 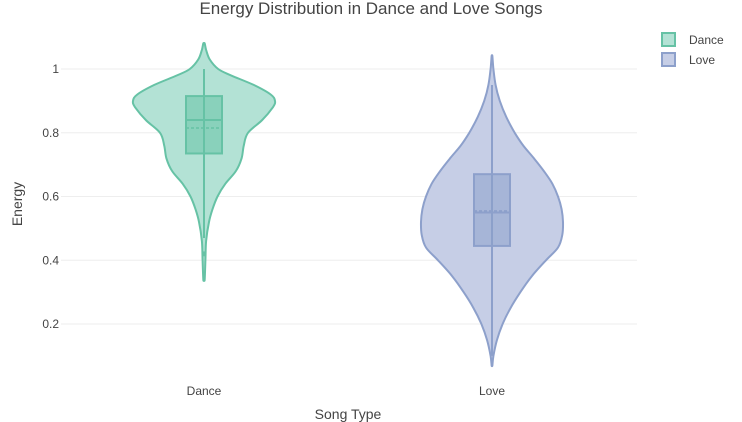 What do you see at coordinates (706, 40) in the screenshot?
I see `legend-label: Dance` at bounding box center [706, 40].